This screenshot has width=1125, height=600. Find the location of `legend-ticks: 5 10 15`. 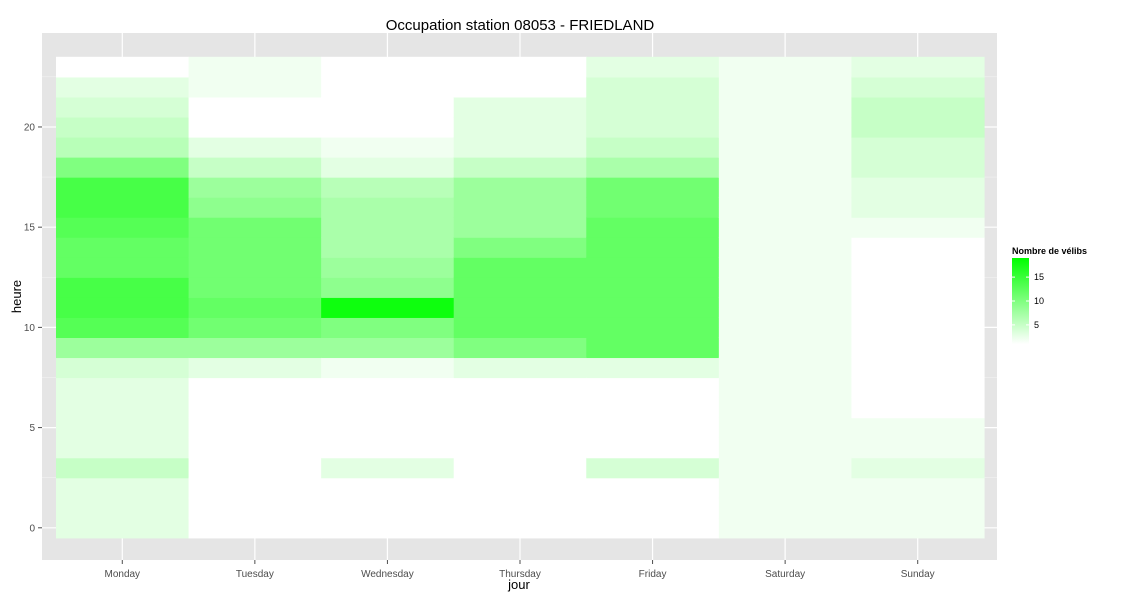

legend-ticks: 5 10 15 is located at coordinates (1028, 301).